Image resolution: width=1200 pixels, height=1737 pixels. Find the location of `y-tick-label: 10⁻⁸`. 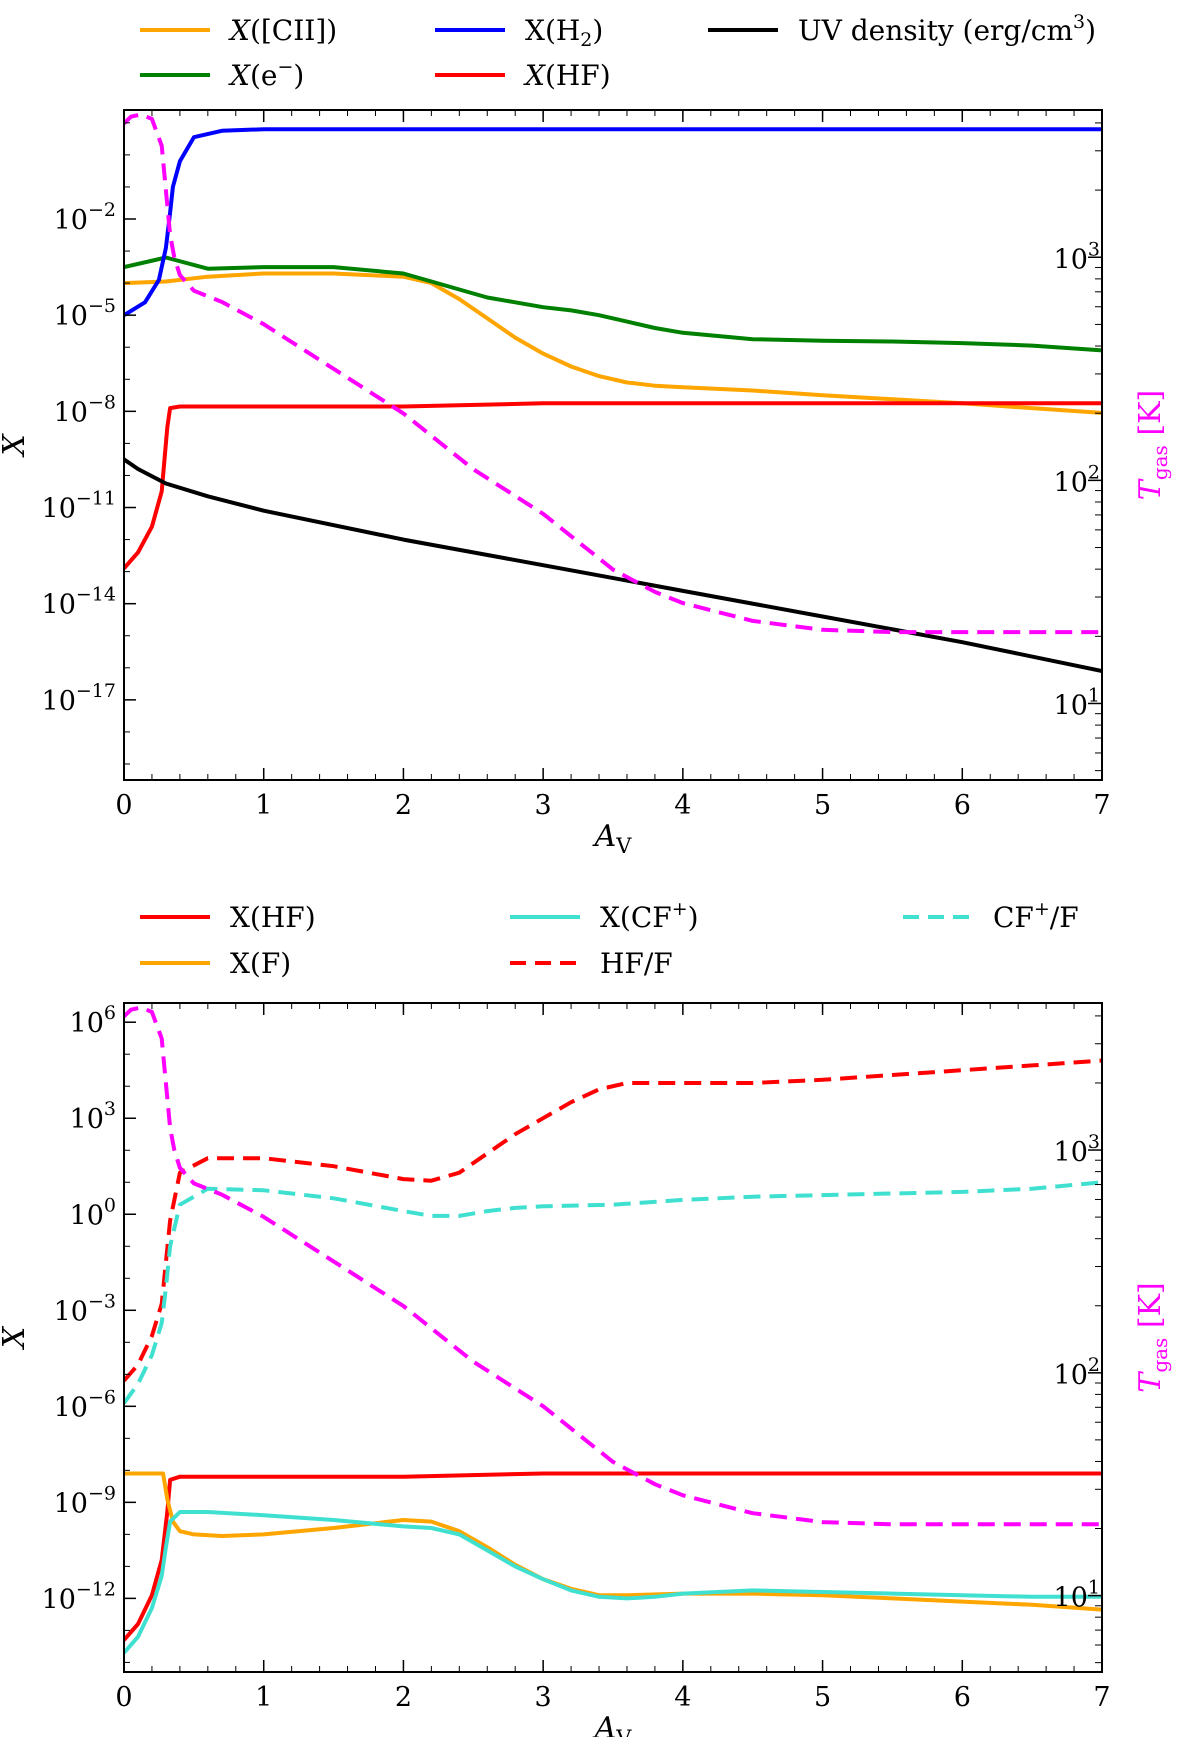

y-tick-label: 10⁻⁸ is located at coordinates (85, 409).